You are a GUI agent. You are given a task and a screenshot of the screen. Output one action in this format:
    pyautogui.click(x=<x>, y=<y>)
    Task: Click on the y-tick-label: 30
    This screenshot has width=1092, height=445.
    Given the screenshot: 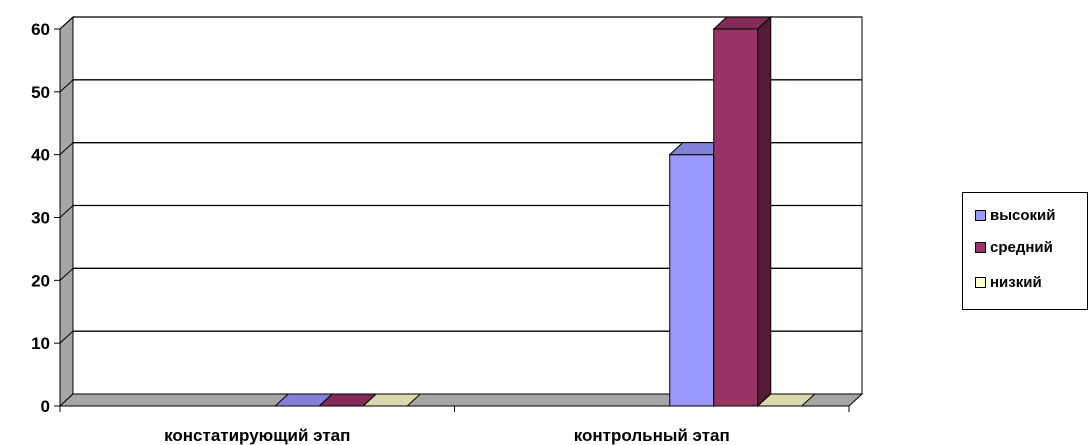 What is the action you would take?
    pyautogui.click(x=40, y=218)
    